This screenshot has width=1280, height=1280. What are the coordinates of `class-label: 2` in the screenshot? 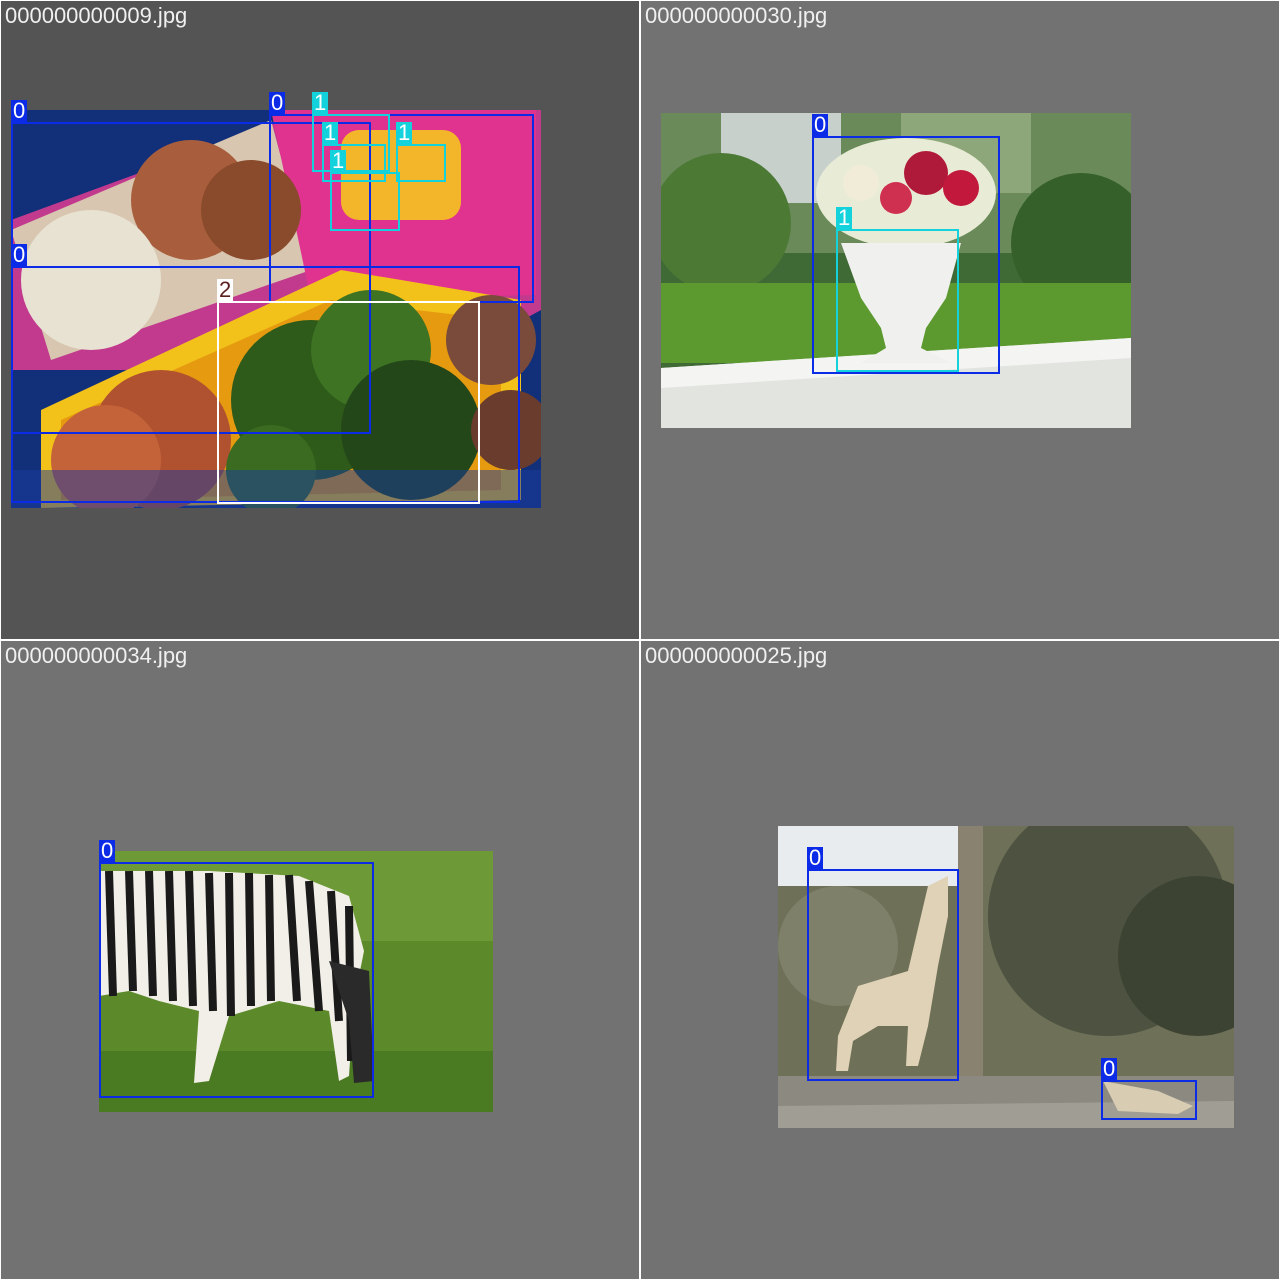 It's located at (225, 289).